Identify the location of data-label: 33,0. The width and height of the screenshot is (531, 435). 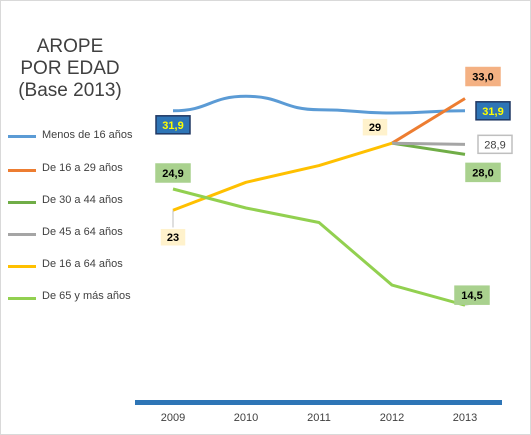
(482, 78).